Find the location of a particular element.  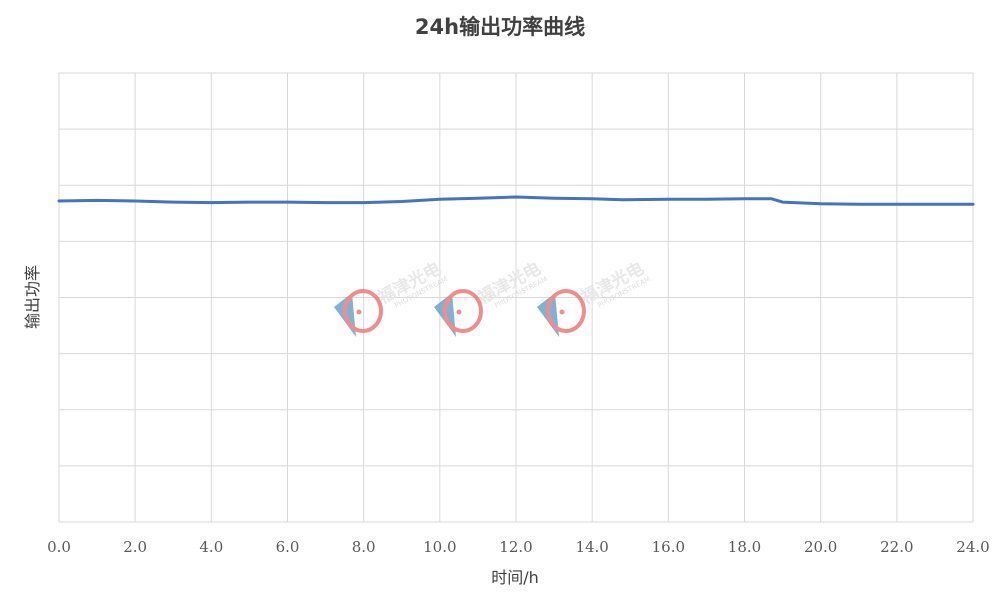

x-tick-label: 6.0 is located at coordinates (288, 547).